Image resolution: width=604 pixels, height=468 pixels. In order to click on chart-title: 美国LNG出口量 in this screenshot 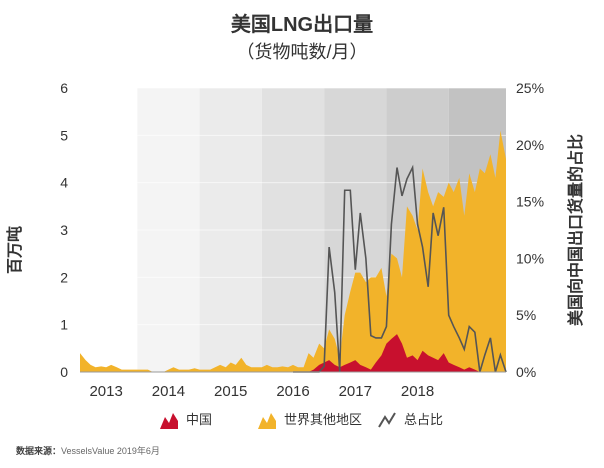, I will do `click(302, 25)`.